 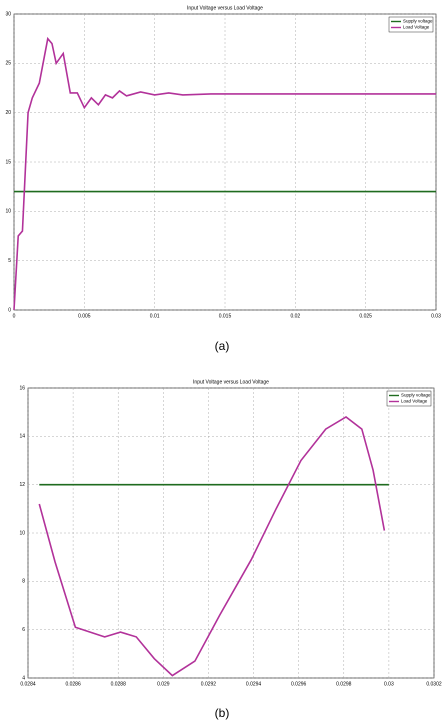 What do you see at coordinates (22, 388) in the screenshot?
I see `y-tick-label: 16` at bounding box center [22, 388].